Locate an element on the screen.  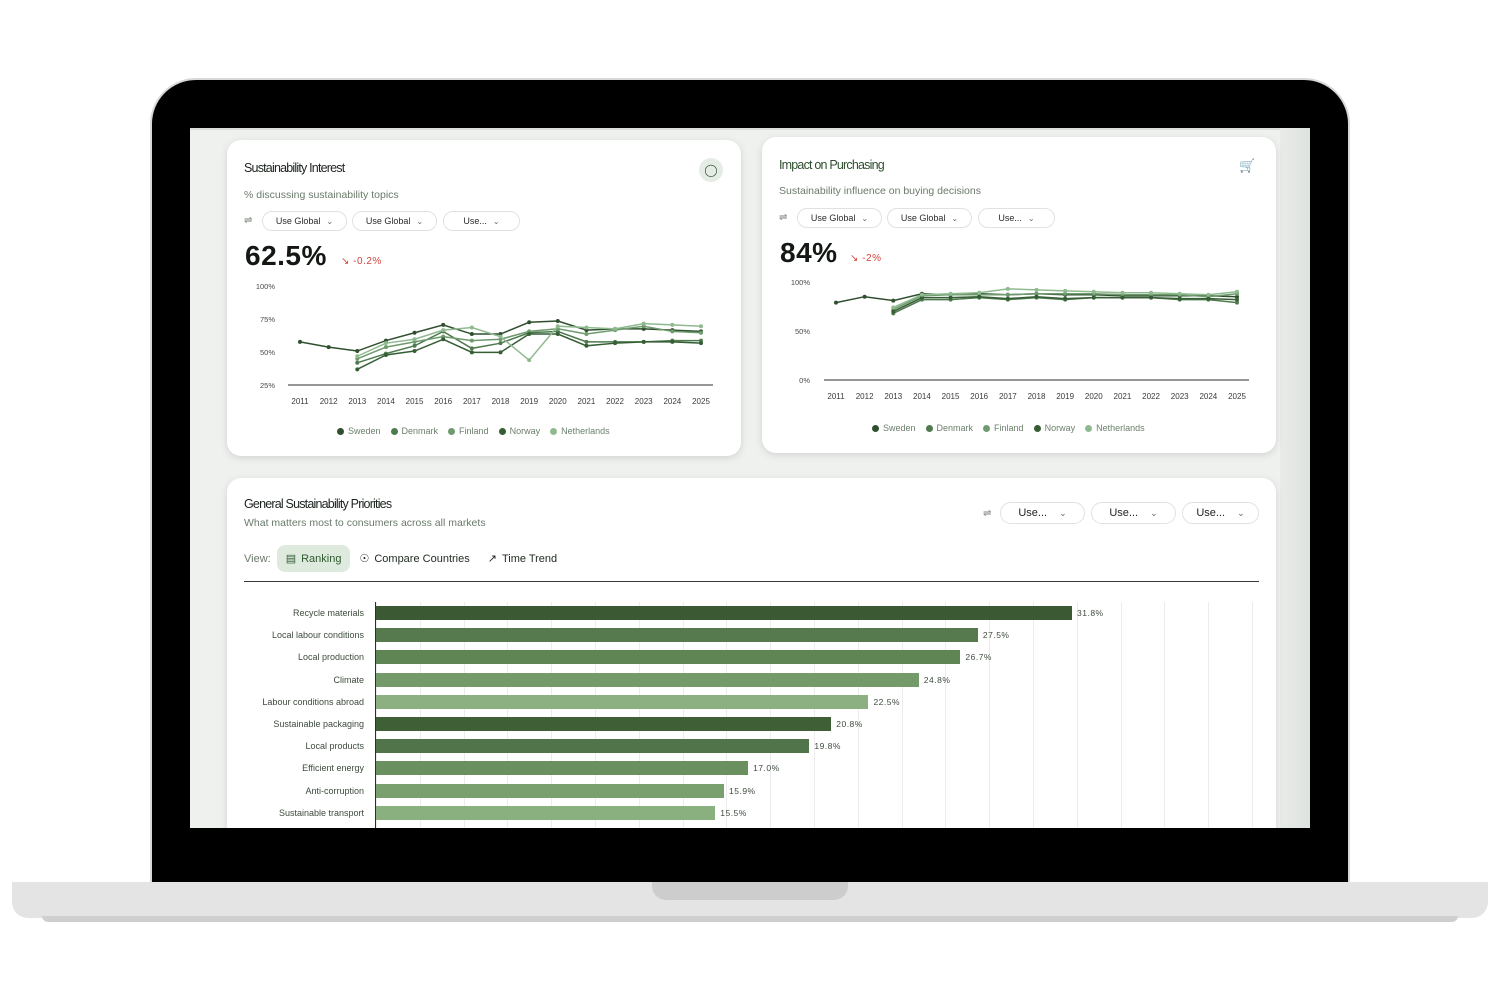
filter-select-2: Use... ⌄ is located at coordinates (1133, 513).